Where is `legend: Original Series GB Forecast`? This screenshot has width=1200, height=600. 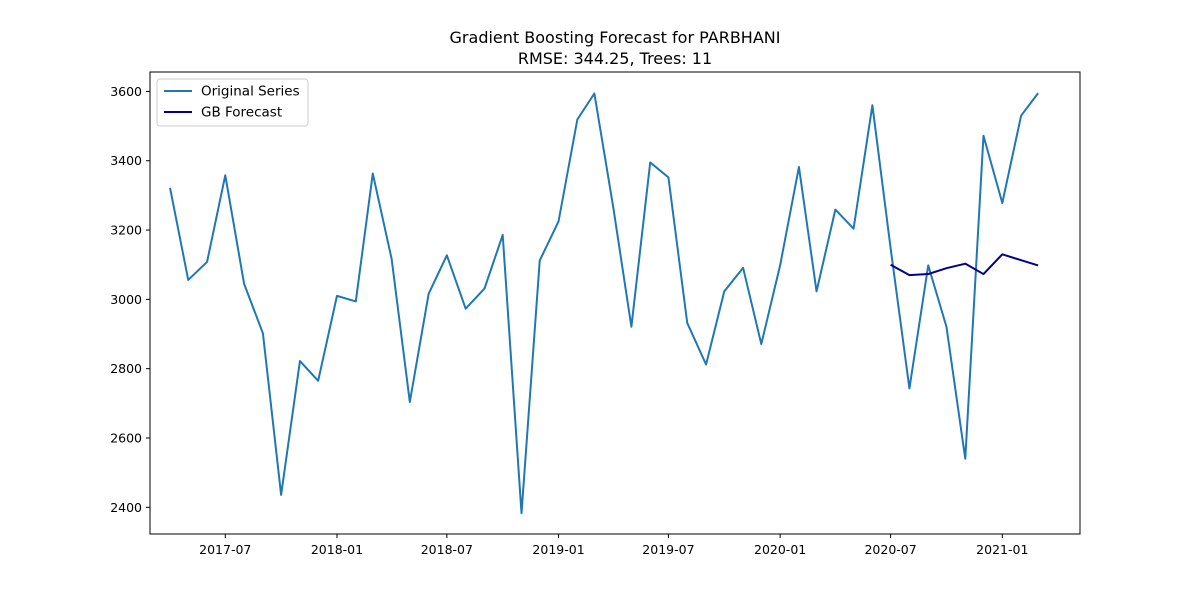
legend: Original Series GB Forecast is located at coordinates (232, 102).